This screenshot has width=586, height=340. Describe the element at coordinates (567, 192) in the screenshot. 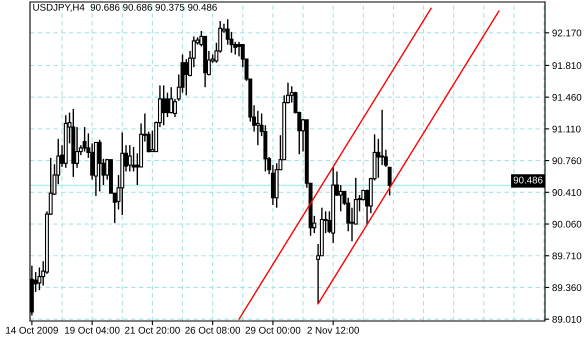

I see `y-tick-label: 90.410` at that location.